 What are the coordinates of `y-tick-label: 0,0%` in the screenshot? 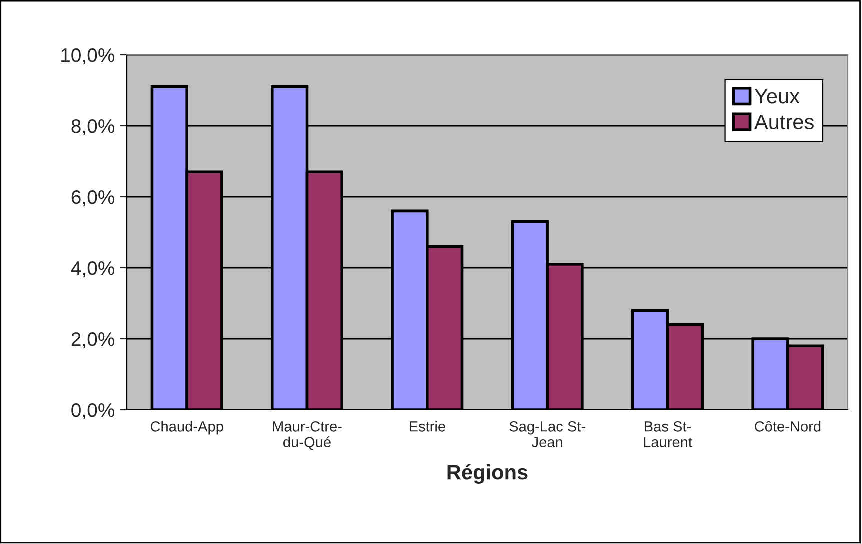 It's located at (93, 411).